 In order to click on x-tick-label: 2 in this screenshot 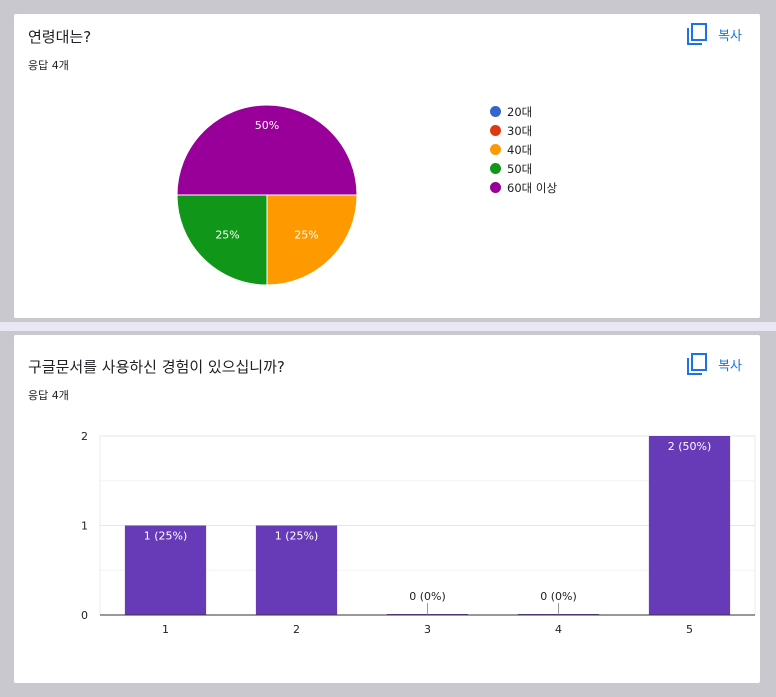, I will do `click(296, 629)`.